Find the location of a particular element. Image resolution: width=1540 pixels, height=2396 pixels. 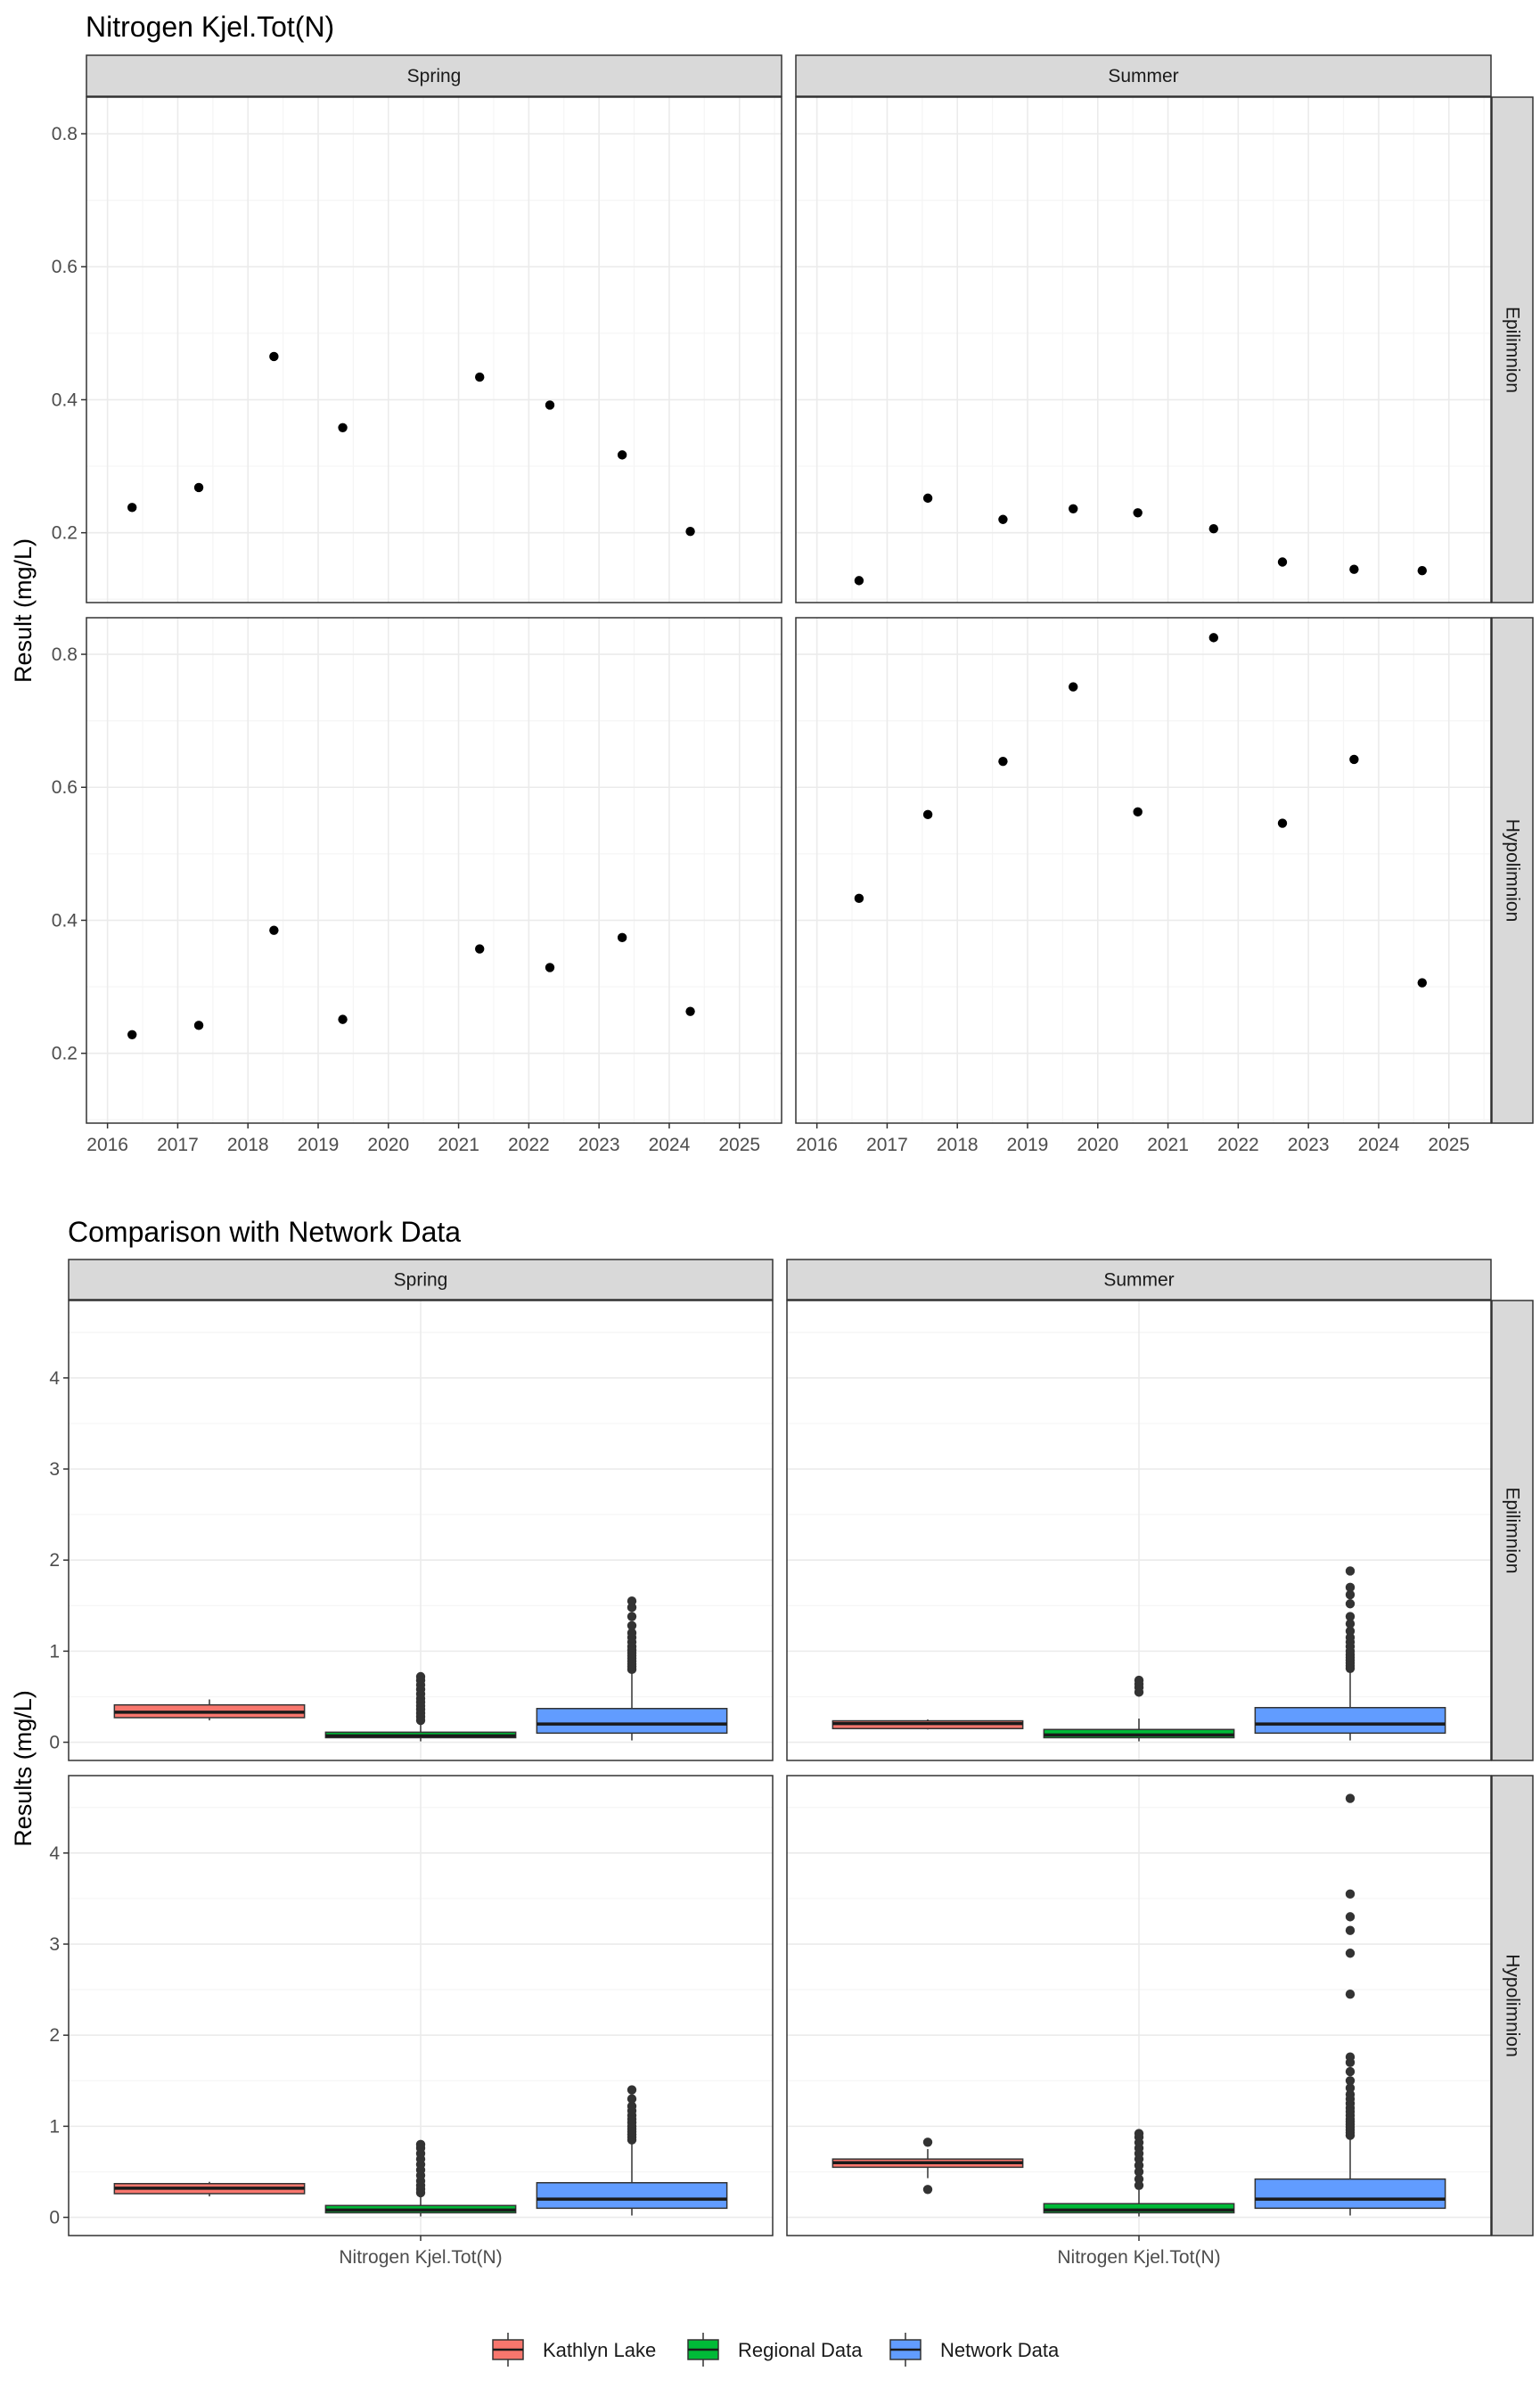

box-chart-title: Comparison with Network Data is located at coordinates (264, 1232).